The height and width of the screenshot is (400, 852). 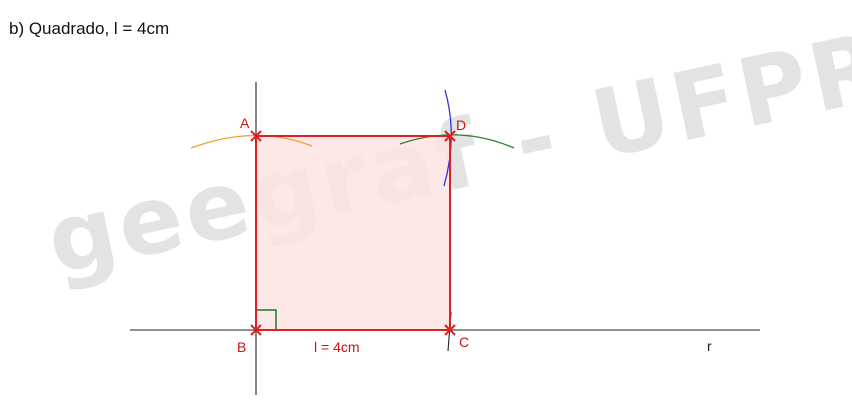 What do you see at coordinates (241, 347) in the screenshot?
I see `label-b: B` at bounding box center [241, 347].